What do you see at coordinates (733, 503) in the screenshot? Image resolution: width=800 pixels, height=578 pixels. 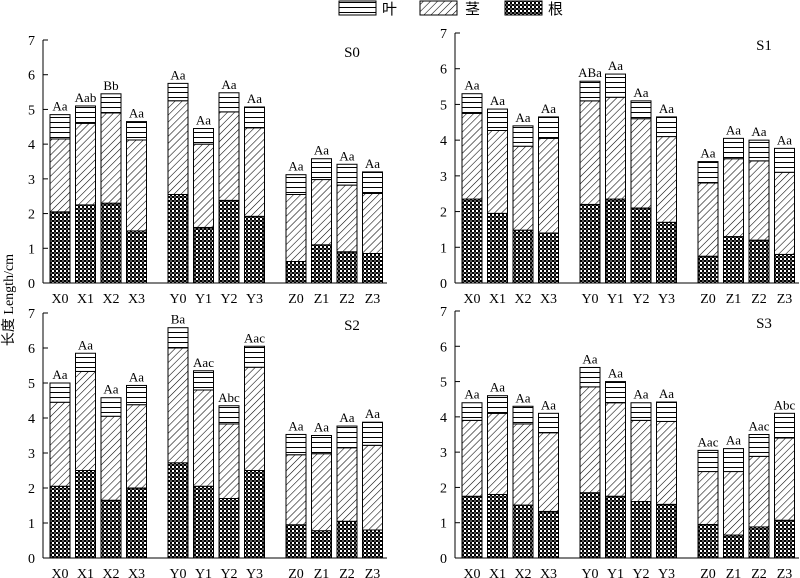 I see `bar-segment-stem-z1` at bounding box center [733, 503].